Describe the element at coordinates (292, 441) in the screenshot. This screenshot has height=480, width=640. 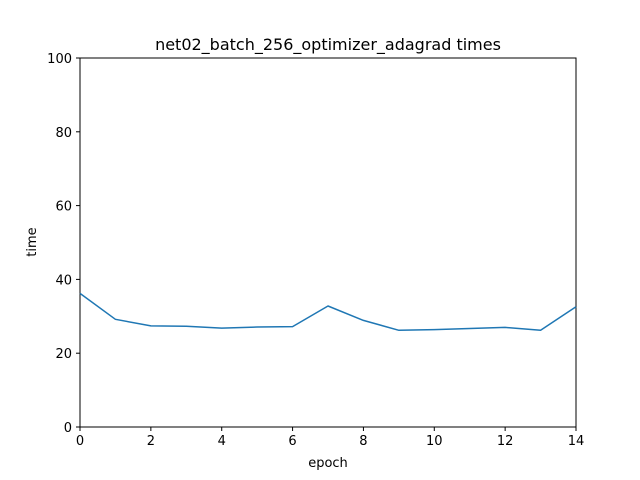
I see `x-tick-label: 6` at that location.